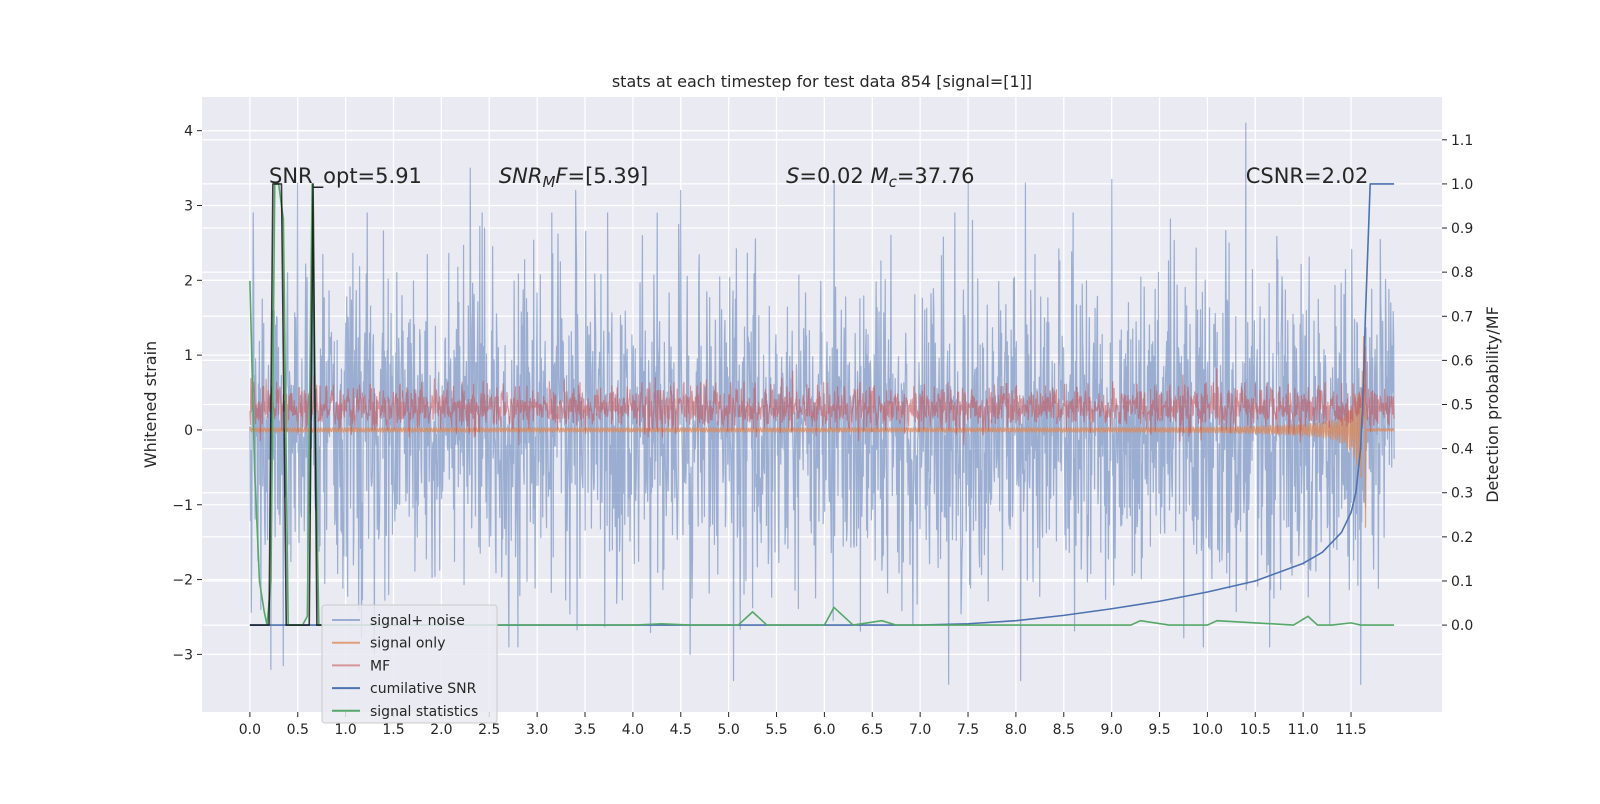  What do you see at coordinates (824, 730) in the screenshot?
I see `x-tick-label-12: 6.0` at bounding box center [824, 730].